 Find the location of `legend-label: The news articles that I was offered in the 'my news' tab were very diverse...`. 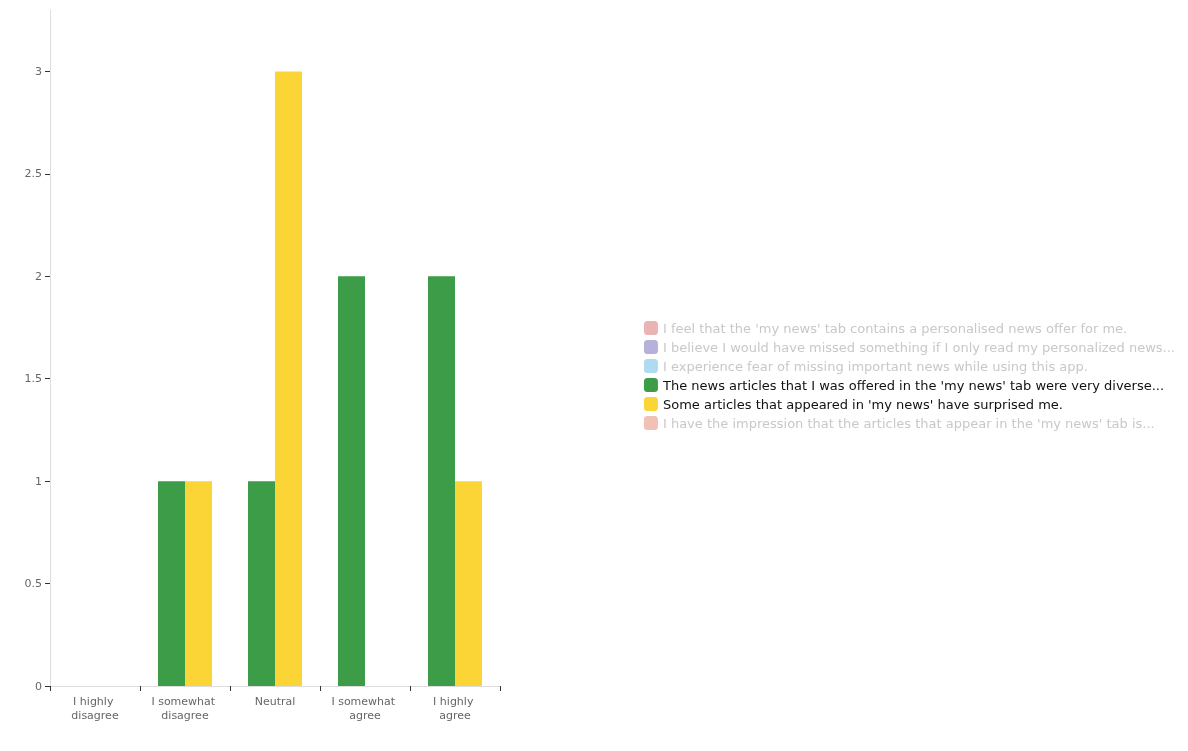

legend-label: The news articles that I was offered in the 'my news' tab were very diverse... is located at coordinates (913, 385).